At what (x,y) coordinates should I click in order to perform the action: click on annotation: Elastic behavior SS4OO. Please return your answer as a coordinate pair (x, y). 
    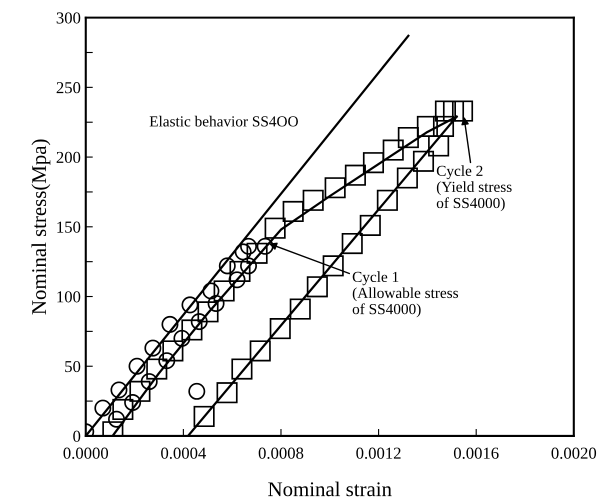
    Looking at the image, I should click on (224, 121).